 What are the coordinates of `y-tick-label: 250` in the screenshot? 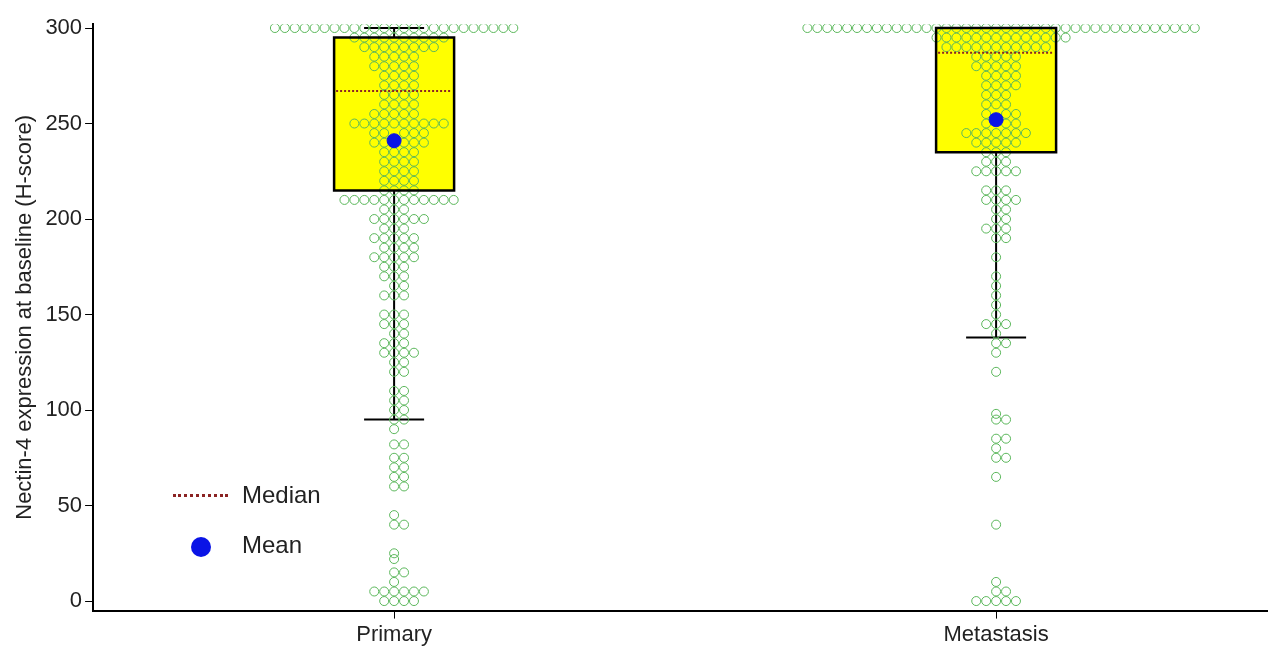 It's located at (64, 122).